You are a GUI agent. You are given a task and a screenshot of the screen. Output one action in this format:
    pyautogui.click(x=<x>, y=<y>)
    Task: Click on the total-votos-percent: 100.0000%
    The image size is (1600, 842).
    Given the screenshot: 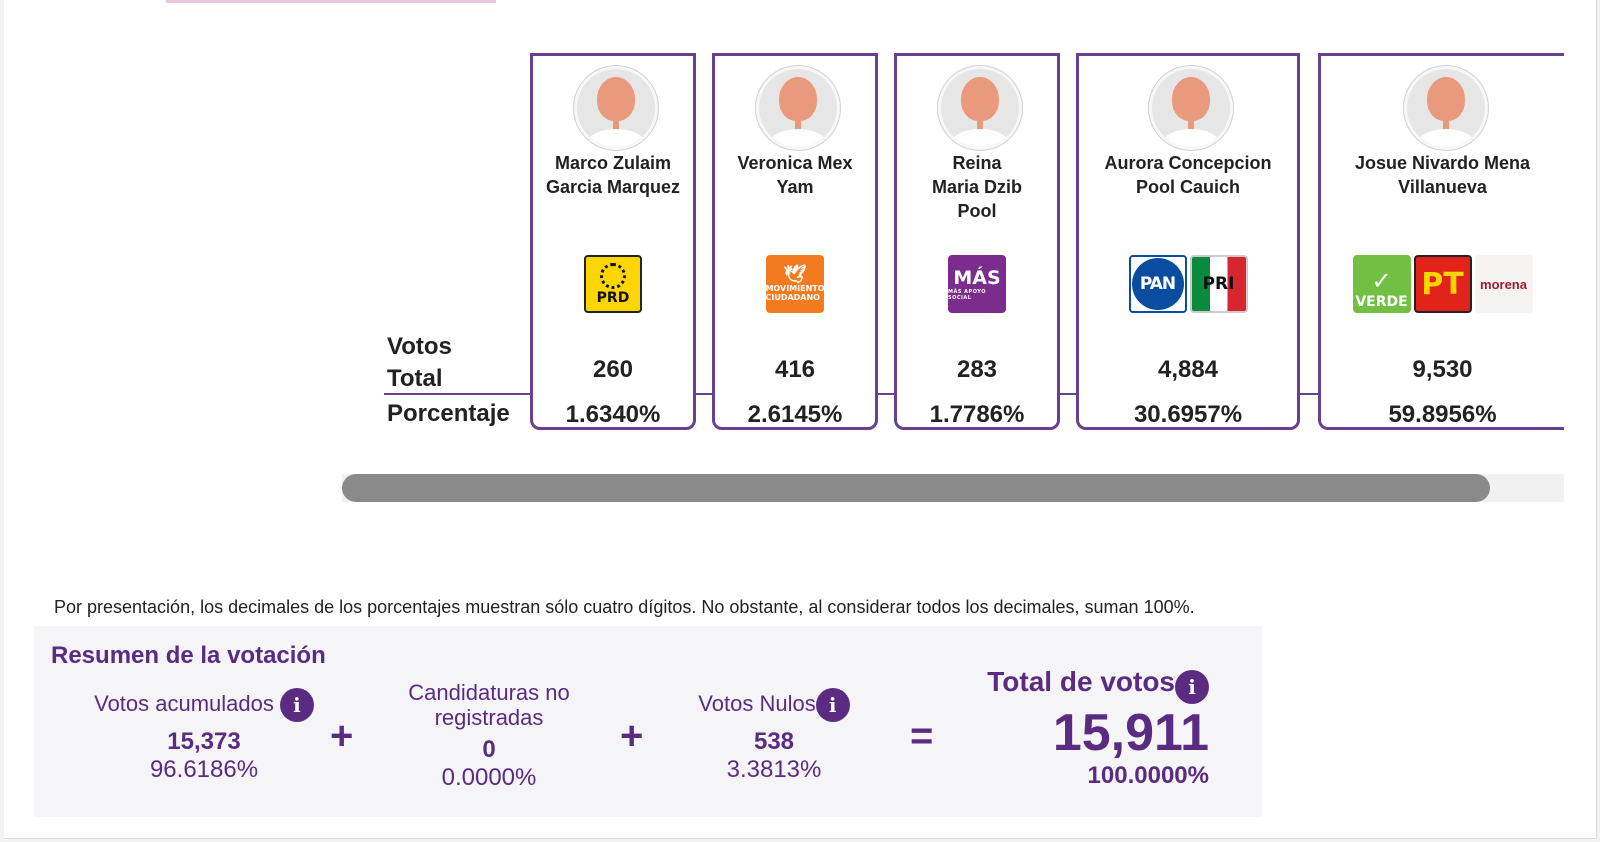 What is the action you would take?
    pyautogui.click(x=1148, y=775)
    